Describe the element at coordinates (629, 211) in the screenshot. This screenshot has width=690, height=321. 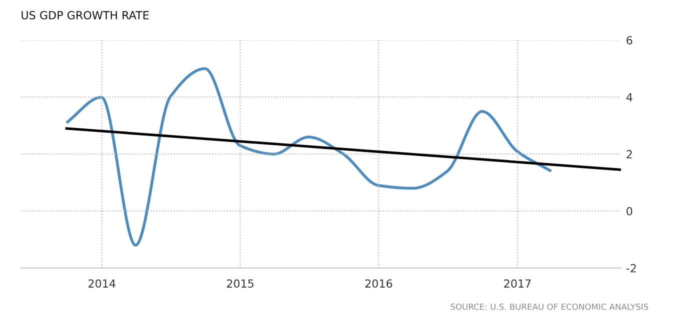
I see `y-tick-label: 0` at that location.